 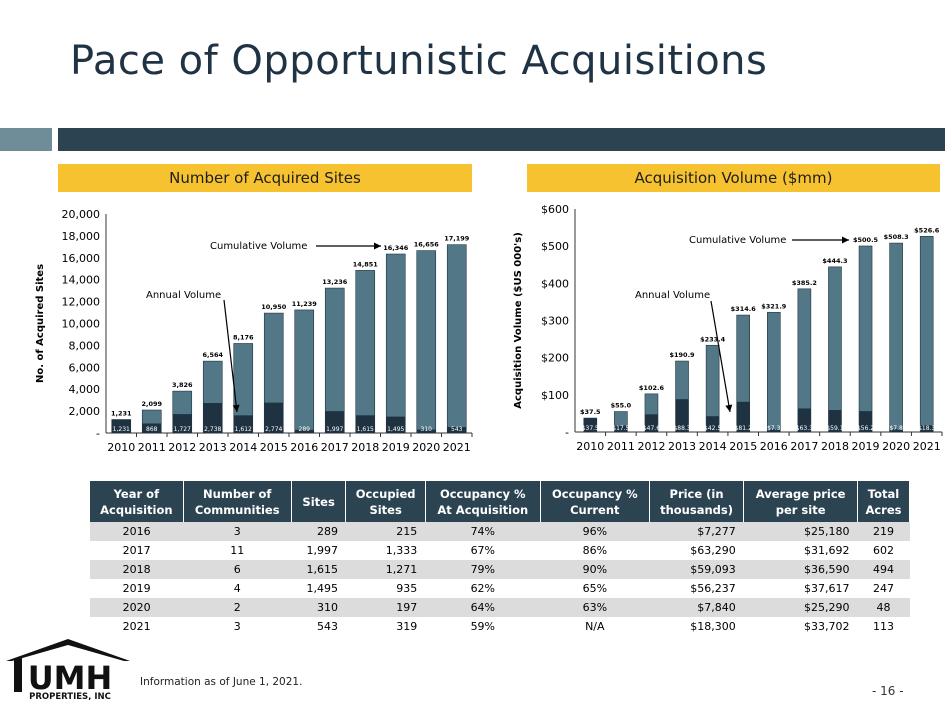 I want to click on table-cell: 48, so click(x=883, y=607).